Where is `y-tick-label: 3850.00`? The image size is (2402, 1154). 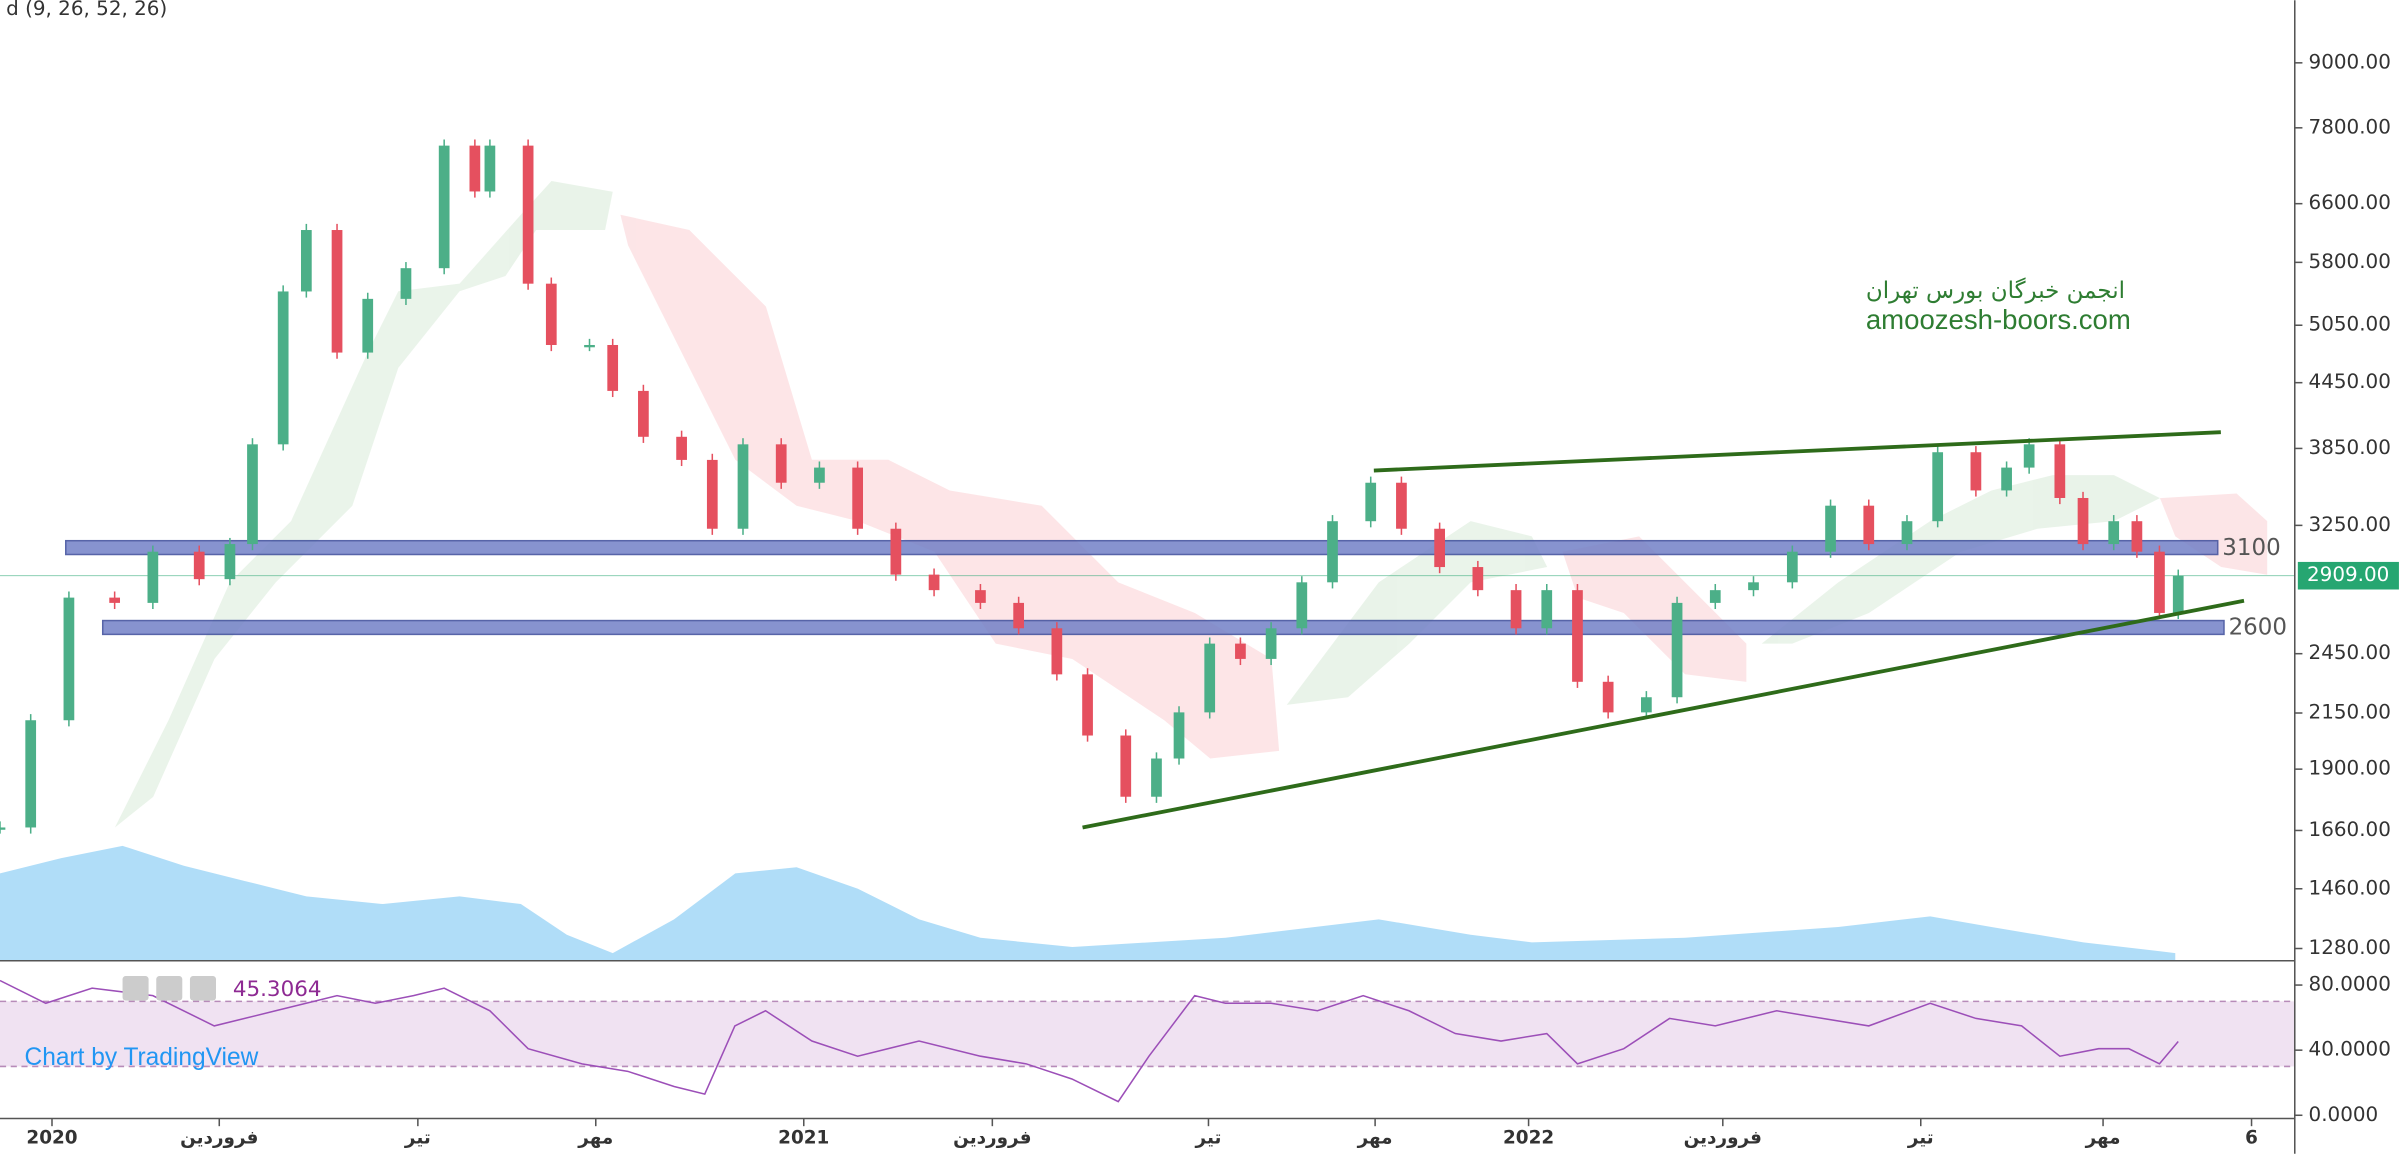
y-tick-label: 3850.00 is located at coordinates (2350, 447).